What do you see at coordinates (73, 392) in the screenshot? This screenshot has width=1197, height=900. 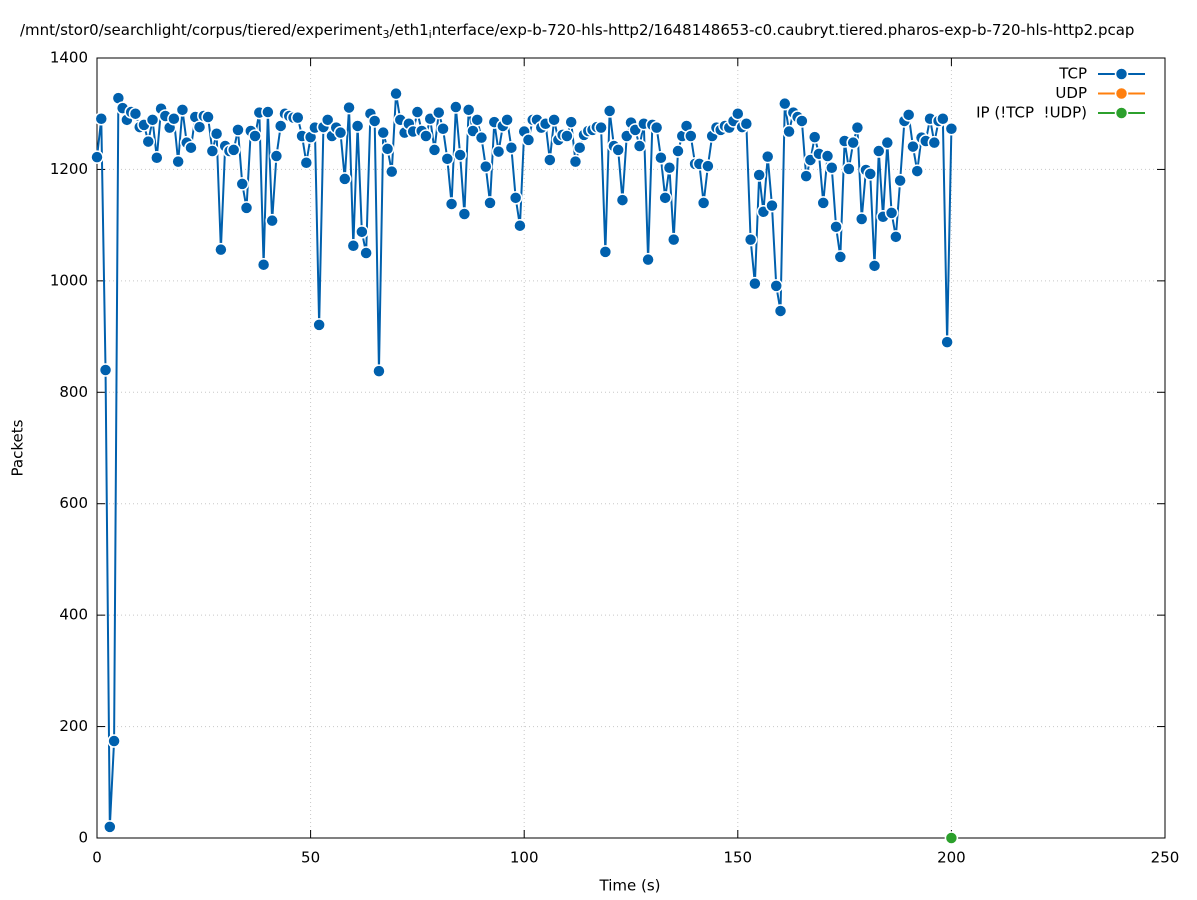 I see `y-tick-label: 800` at bounding box center [73, 392].